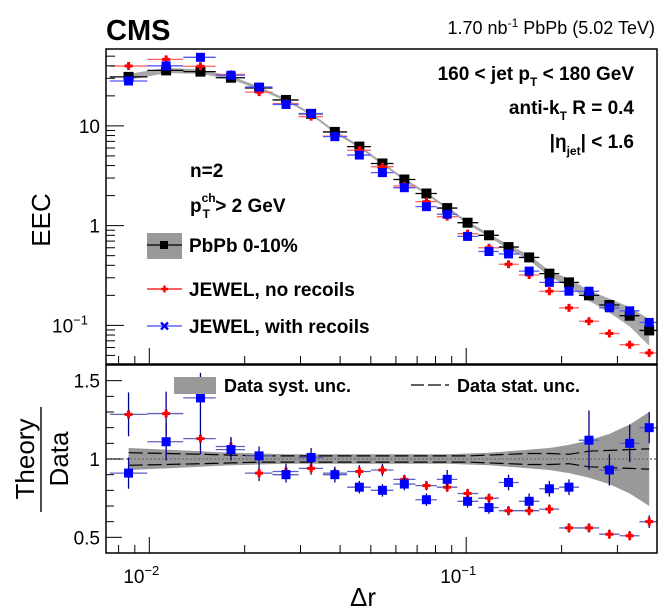 Image resolution: width=664 pixels, height=609 pixels. Describe the element at coordinates (551, 27) in the screenshot. I see `lumi-label: 1.70 nb-1 PbPb (5.02 TeV)` at that location.